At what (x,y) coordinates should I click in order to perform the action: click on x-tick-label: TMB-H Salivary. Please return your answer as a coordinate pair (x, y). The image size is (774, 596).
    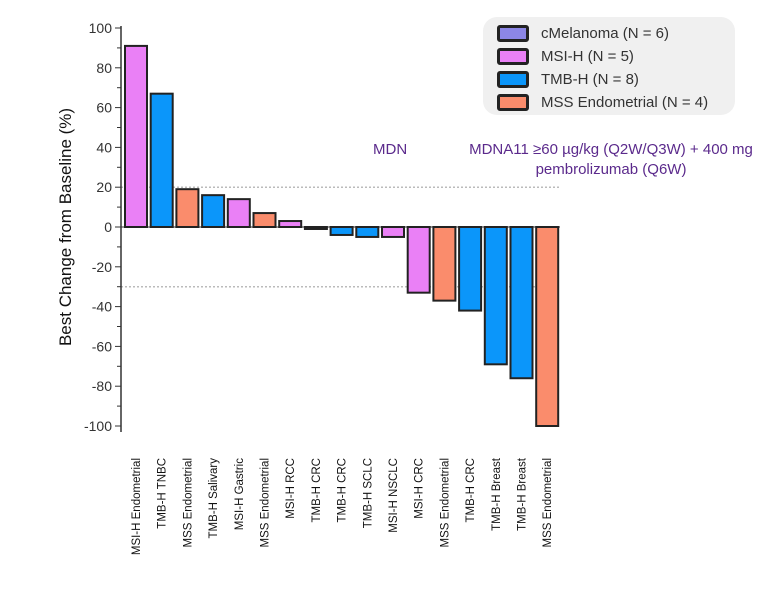
    Looking at the image, I should click on (214, 498).